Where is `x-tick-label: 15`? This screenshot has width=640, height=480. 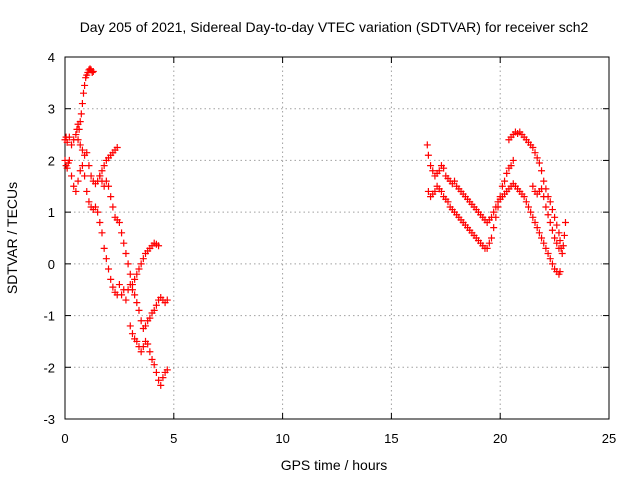 x-tick-label: 15 is located at coordinates (391, 438).